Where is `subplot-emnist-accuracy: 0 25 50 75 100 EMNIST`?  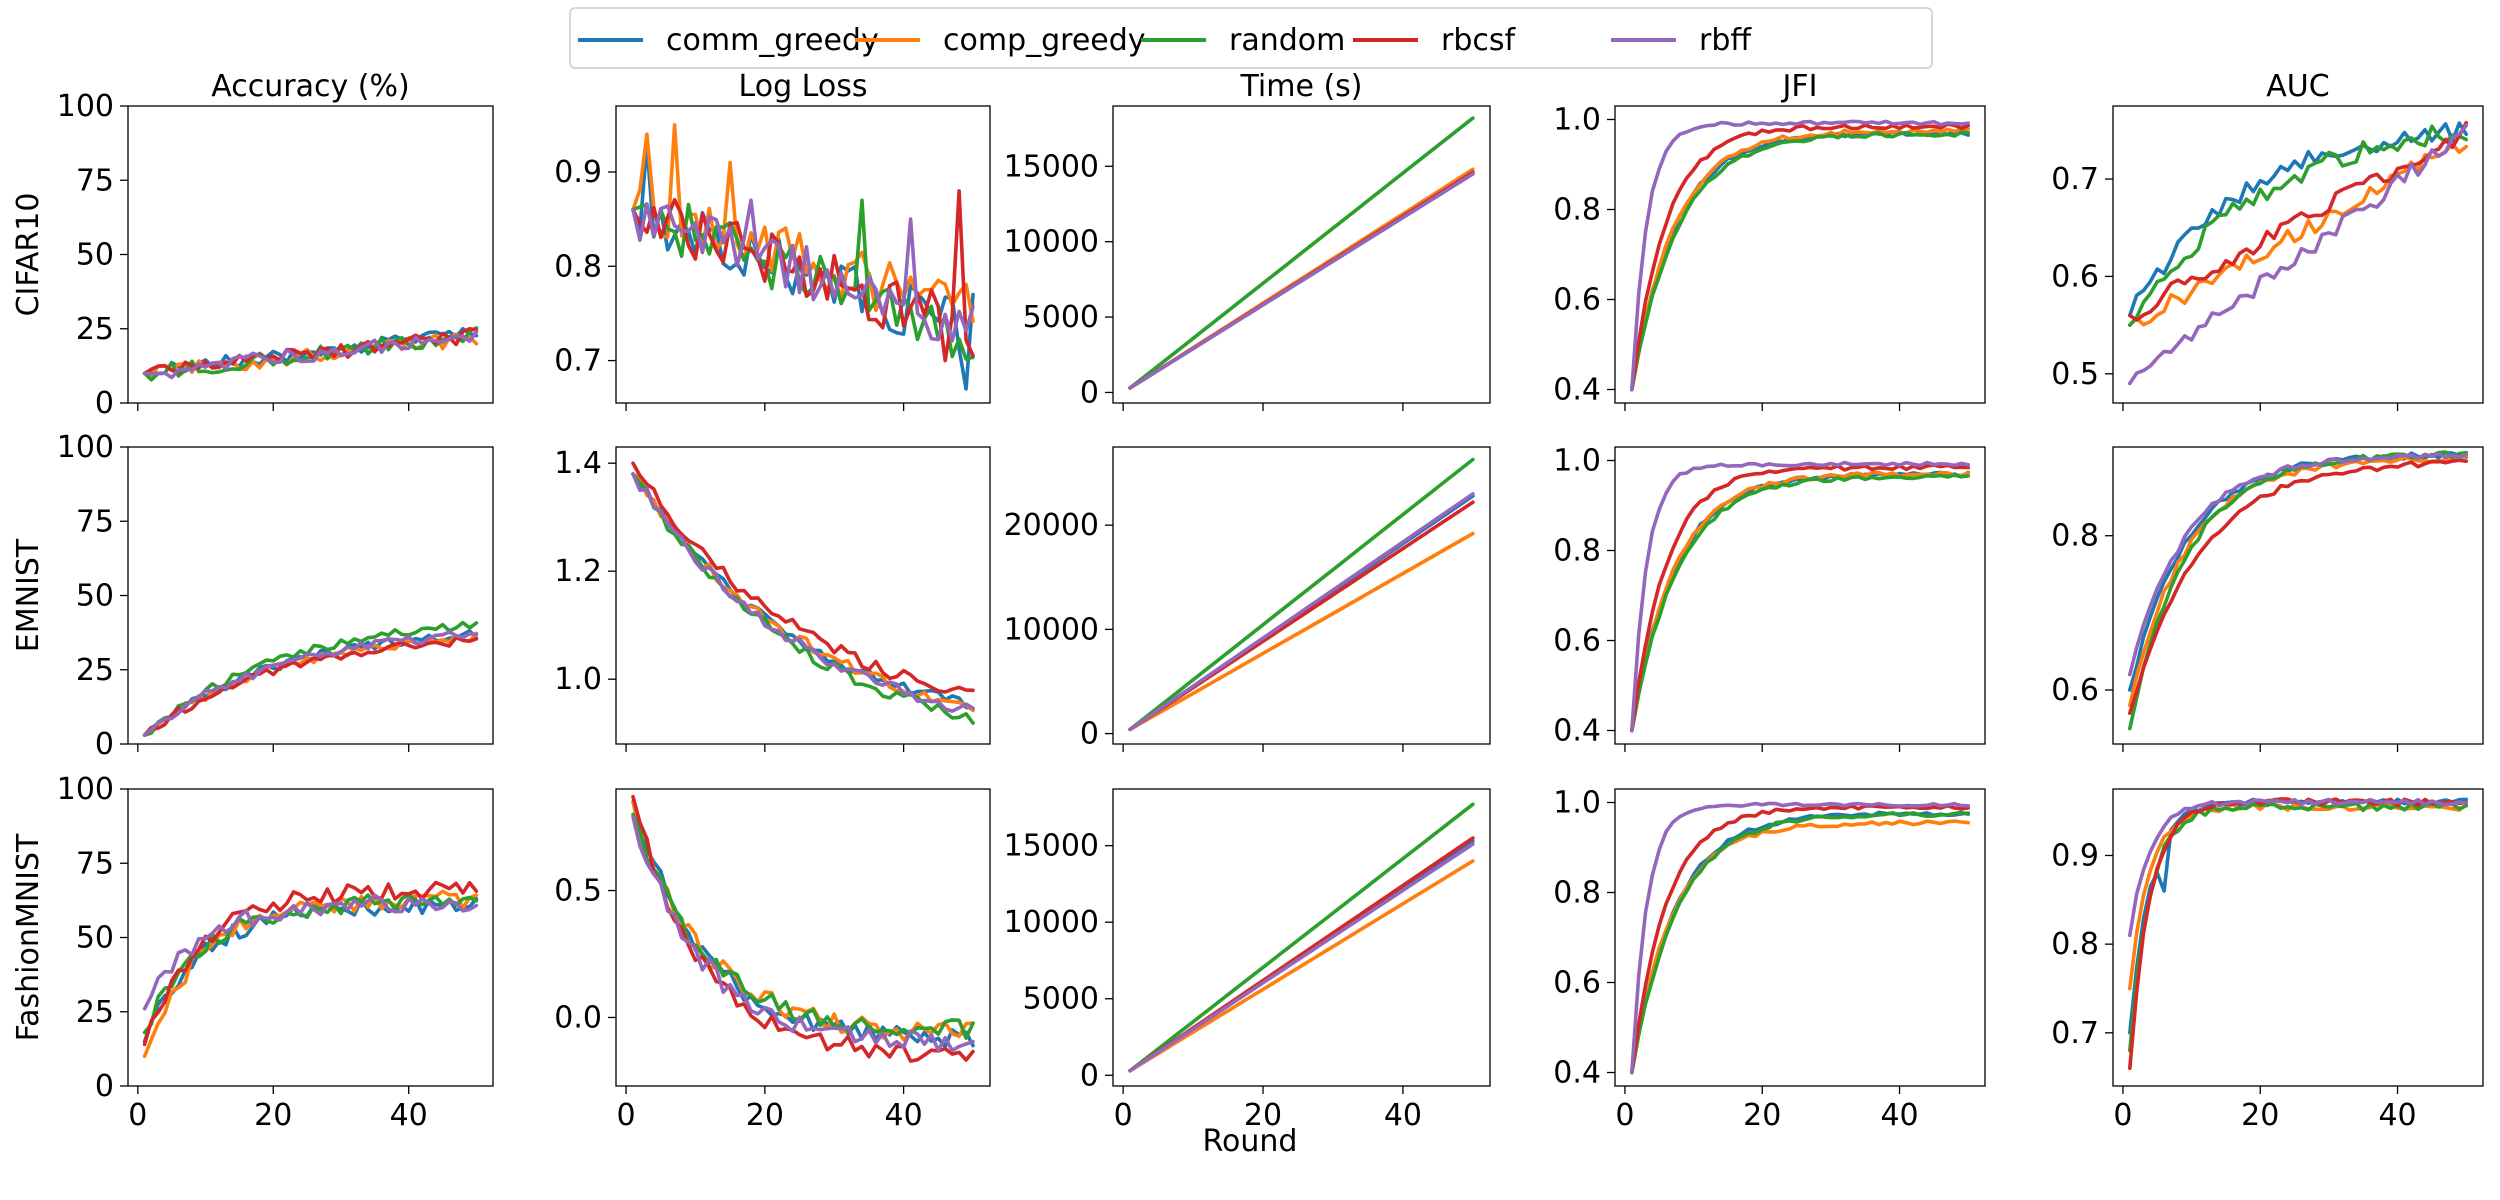
subplot-emnist-accuracy: 0 25 50 75 100 EMNIST is located at coordinates (252, 596).